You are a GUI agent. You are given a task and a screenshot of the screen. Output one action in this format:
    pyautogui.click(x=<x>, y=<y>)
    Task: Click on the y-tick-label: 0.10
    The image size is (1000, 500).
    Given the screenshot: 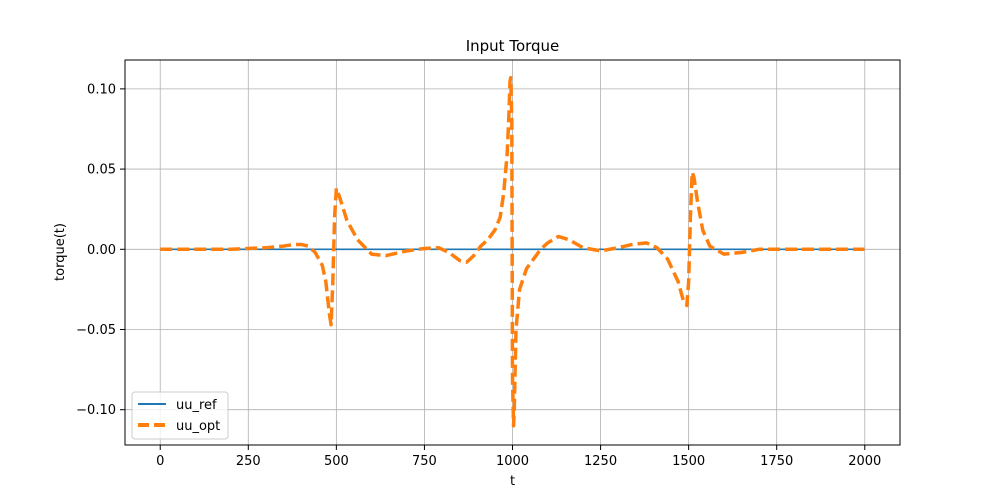 What is the action you would take?
    pyautogui.click(x=101, y=89)
    